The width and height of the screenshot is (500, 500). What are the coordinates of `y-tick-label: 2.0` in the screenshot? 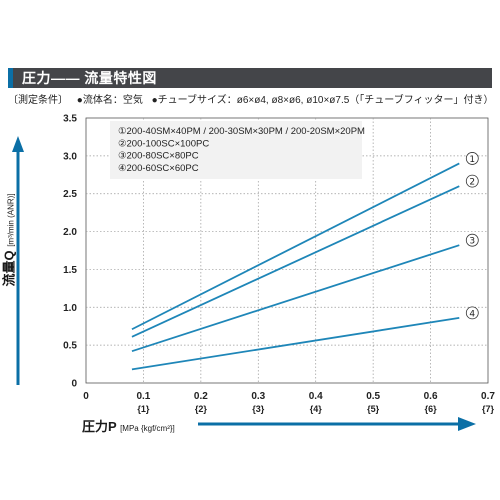 It's located at (70, 232).